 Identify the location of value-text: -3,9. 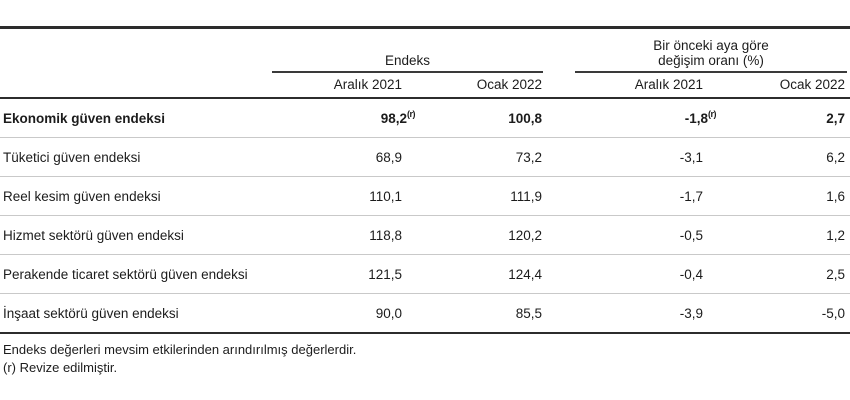
(691, 313).